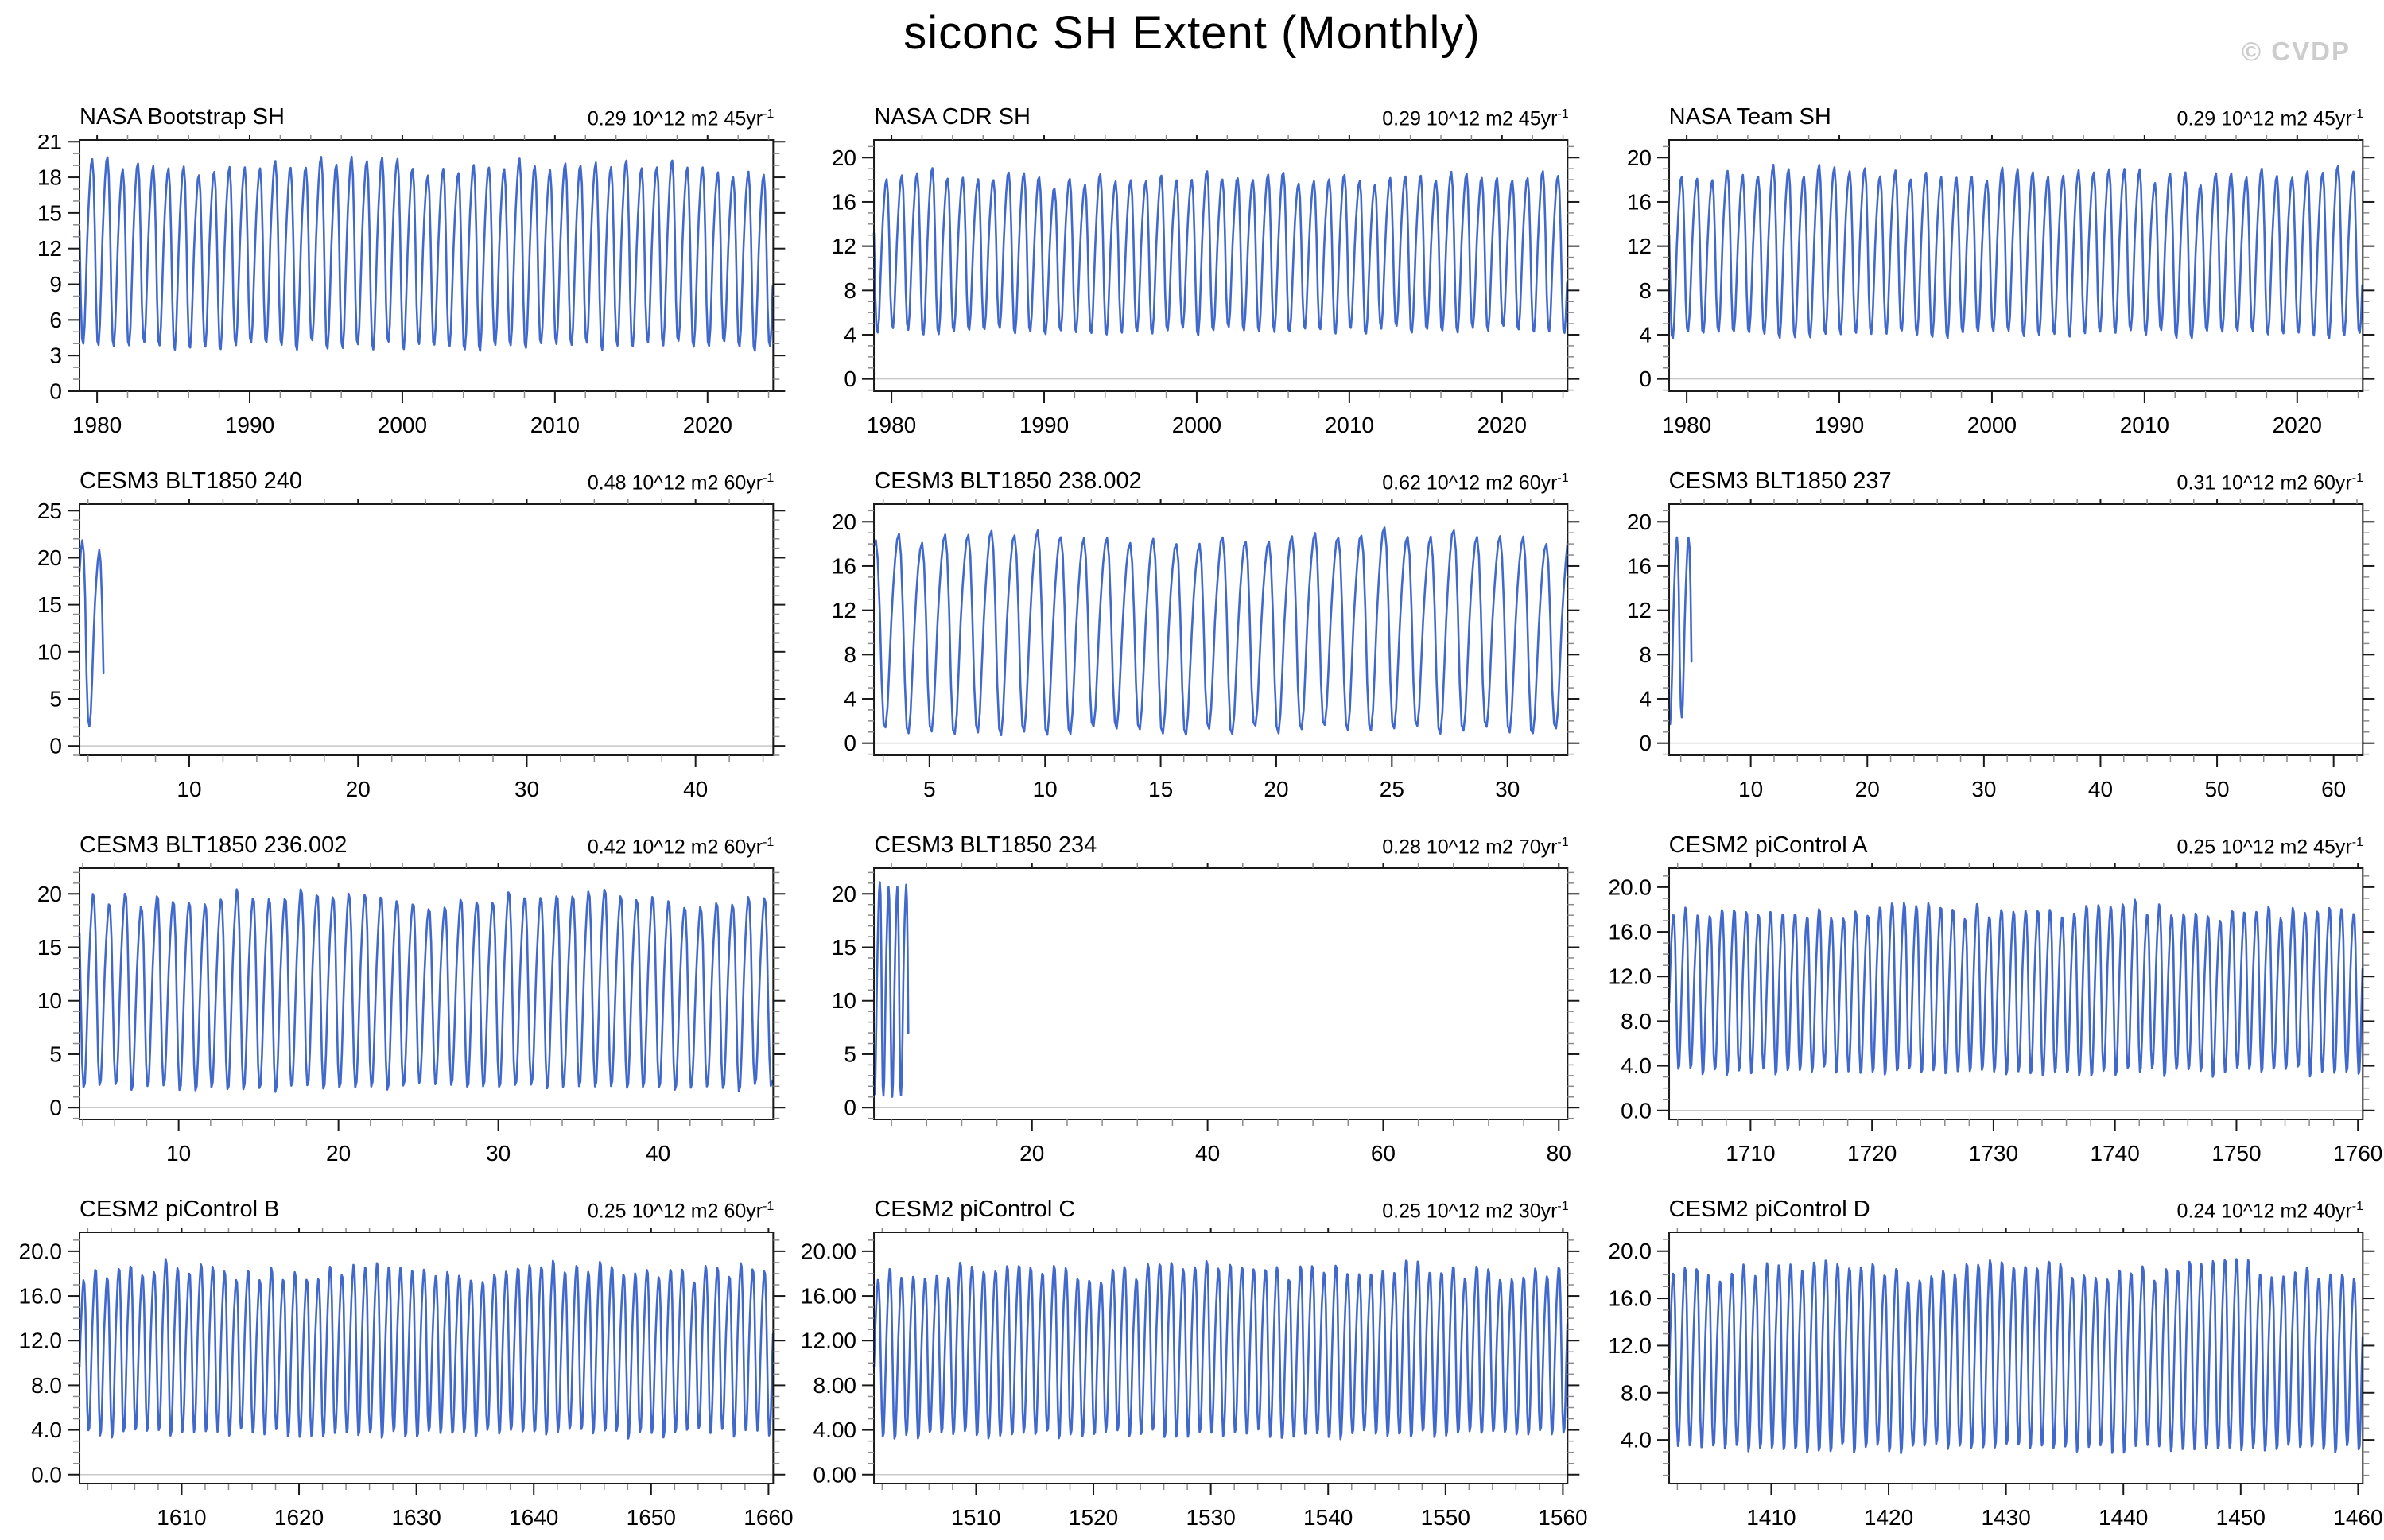 This screenshot has height=1540, width=2384. I want to click on x-tick-label: 1750, so click(2236, 1153).